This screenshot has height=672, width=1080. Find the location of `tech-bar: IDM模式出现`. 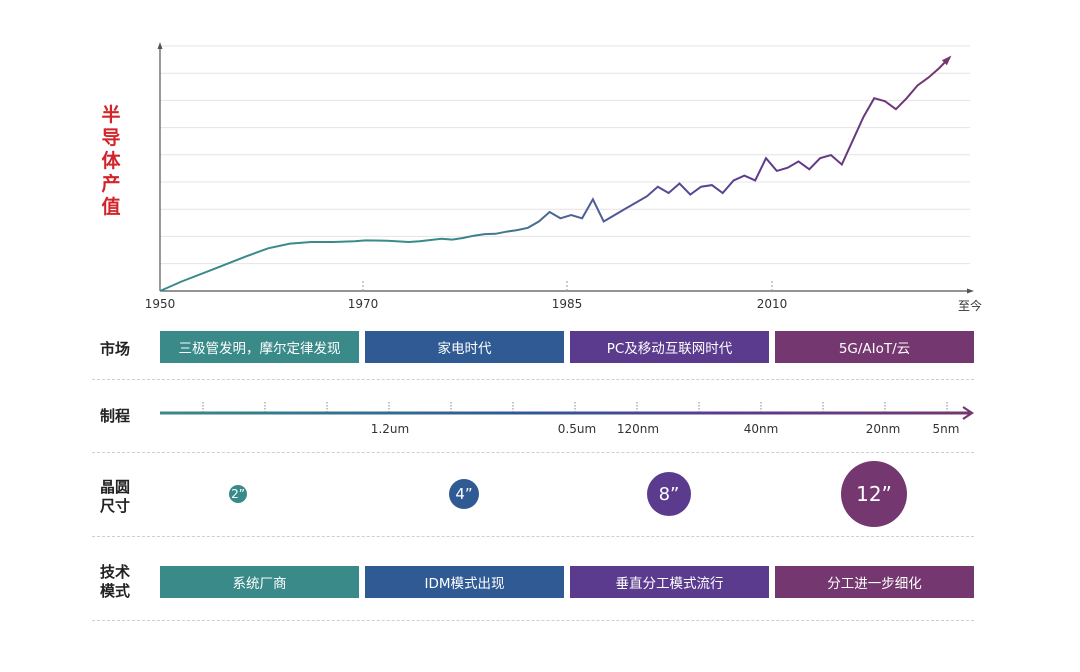

tech-bar: IDM模式出现 is located at coordinates (464, 582).